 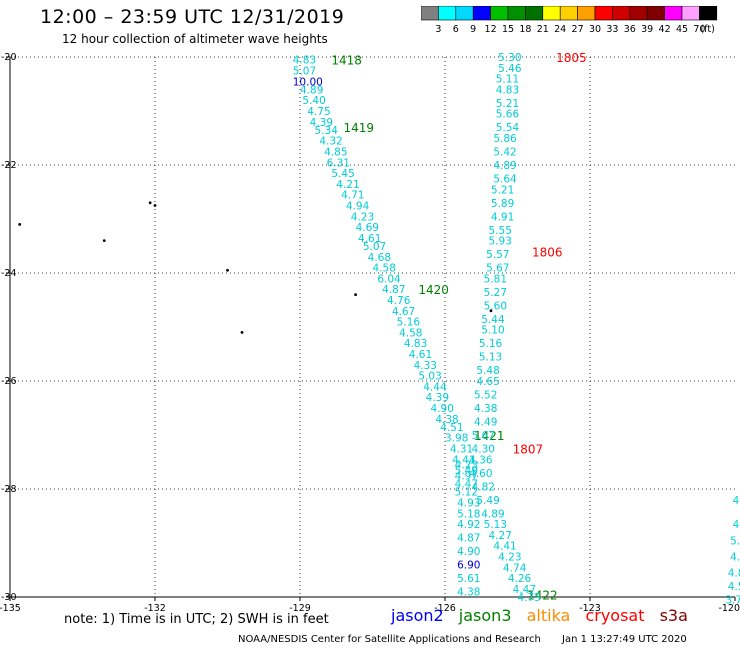 What do you see at coordinates (708, 13) in the screenshot?
I see `scale-swatch` at bounding box center [708, 13].